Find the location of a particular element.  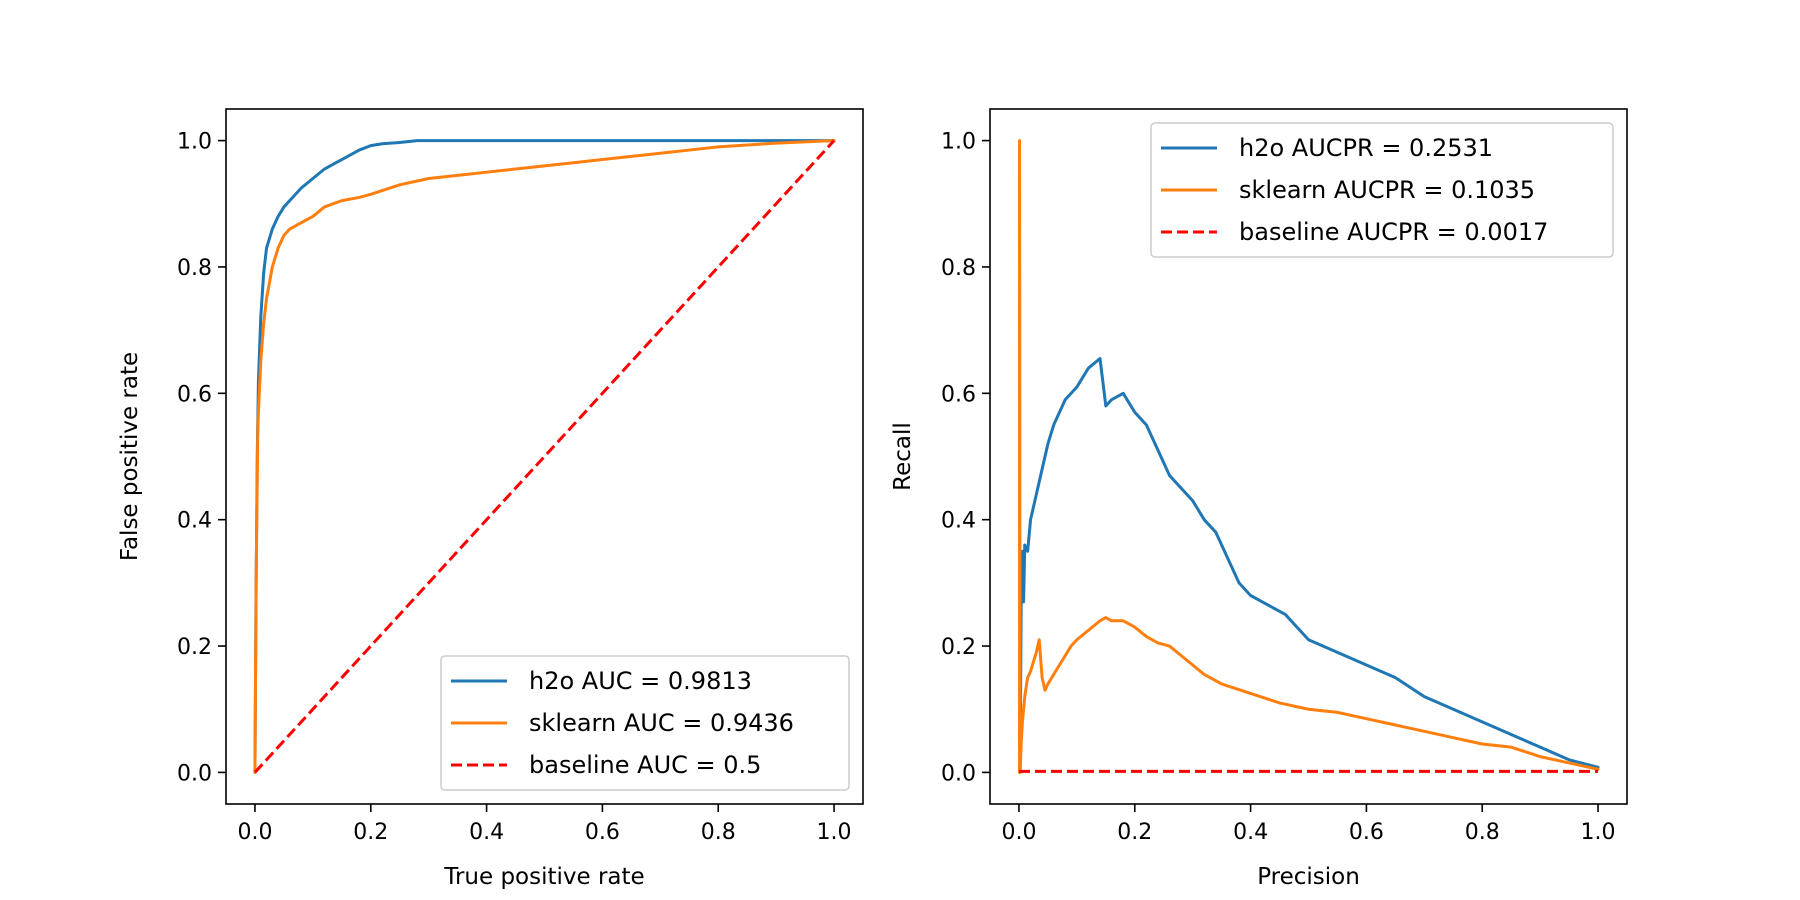

y-axis-label: False positive rate is located at coordinates (130, 456).